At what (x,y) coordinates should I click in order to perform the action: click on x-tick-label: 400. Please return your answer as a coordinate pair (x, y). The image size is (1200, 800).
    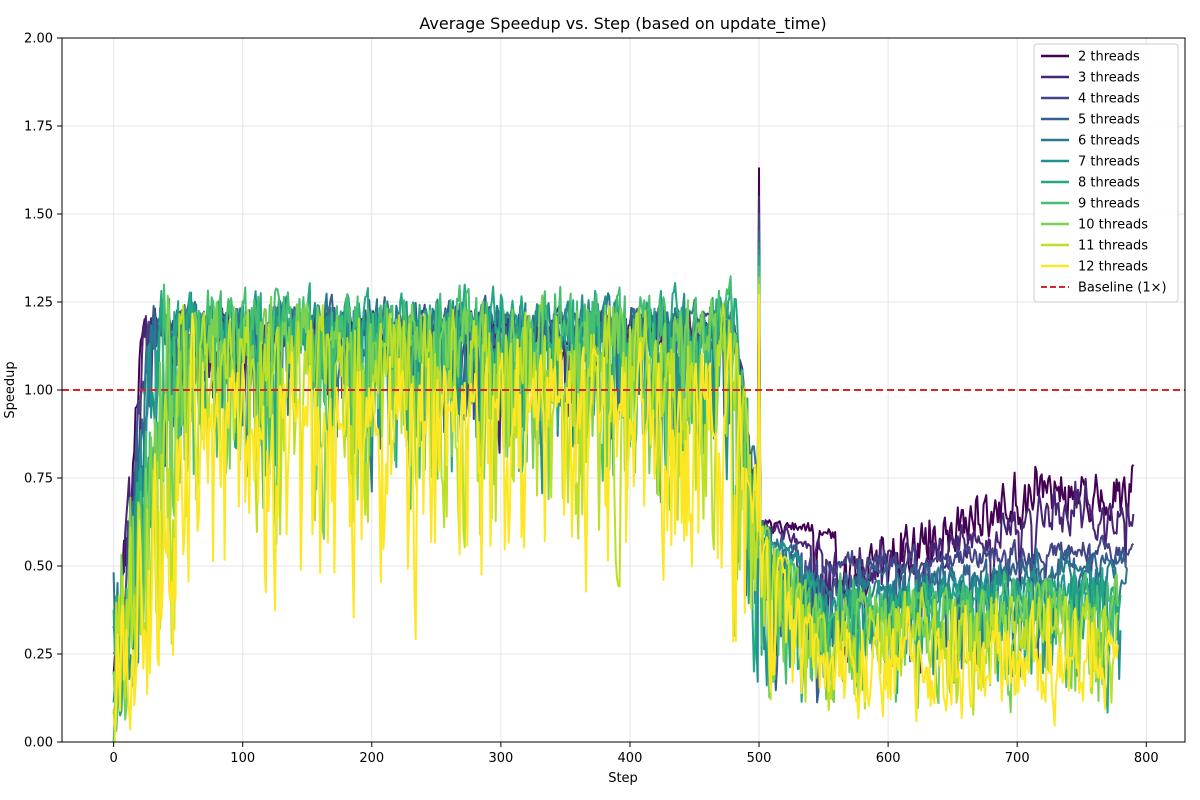
    Looking at the image, I should click on (630, 758).